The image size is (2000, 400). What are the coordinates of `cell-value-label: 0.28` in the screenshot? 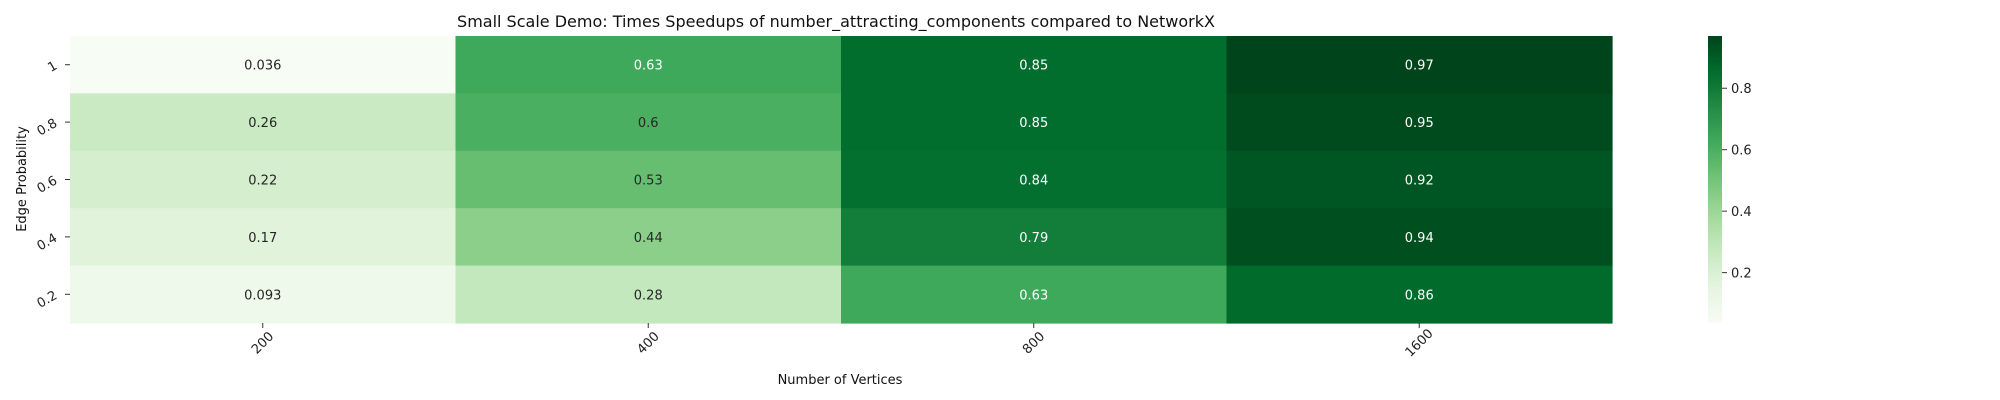 It's located at (648, 295).